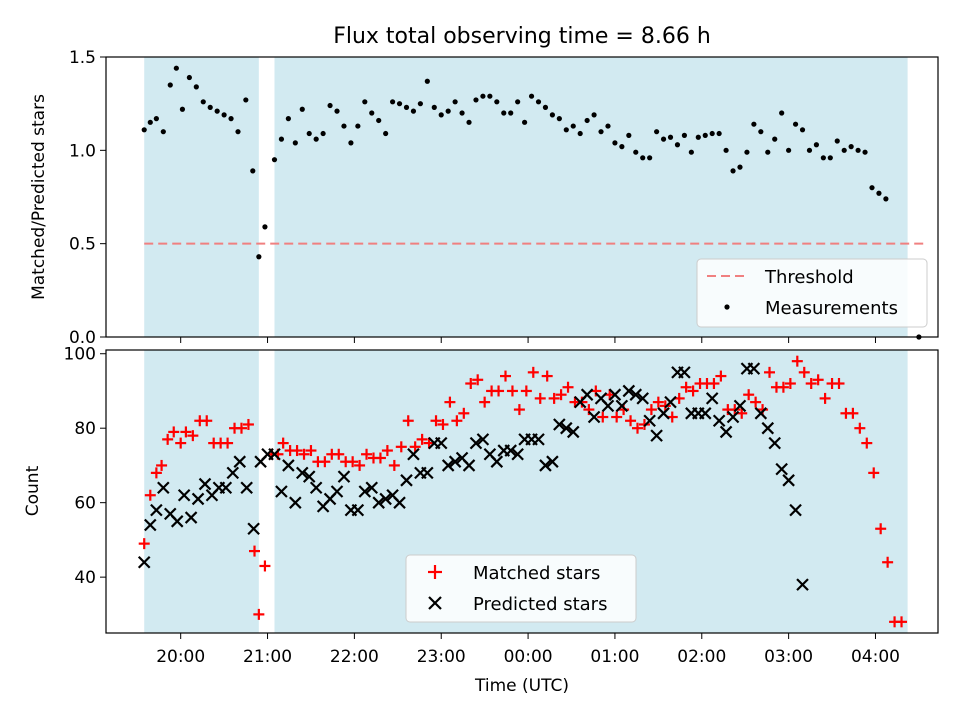 This screenshot has height=720, width=960. What do you see at coordinates (788, 657) in the screenshot?
I see `x-tick-label: 03:00` at bounding box center [788, 657].